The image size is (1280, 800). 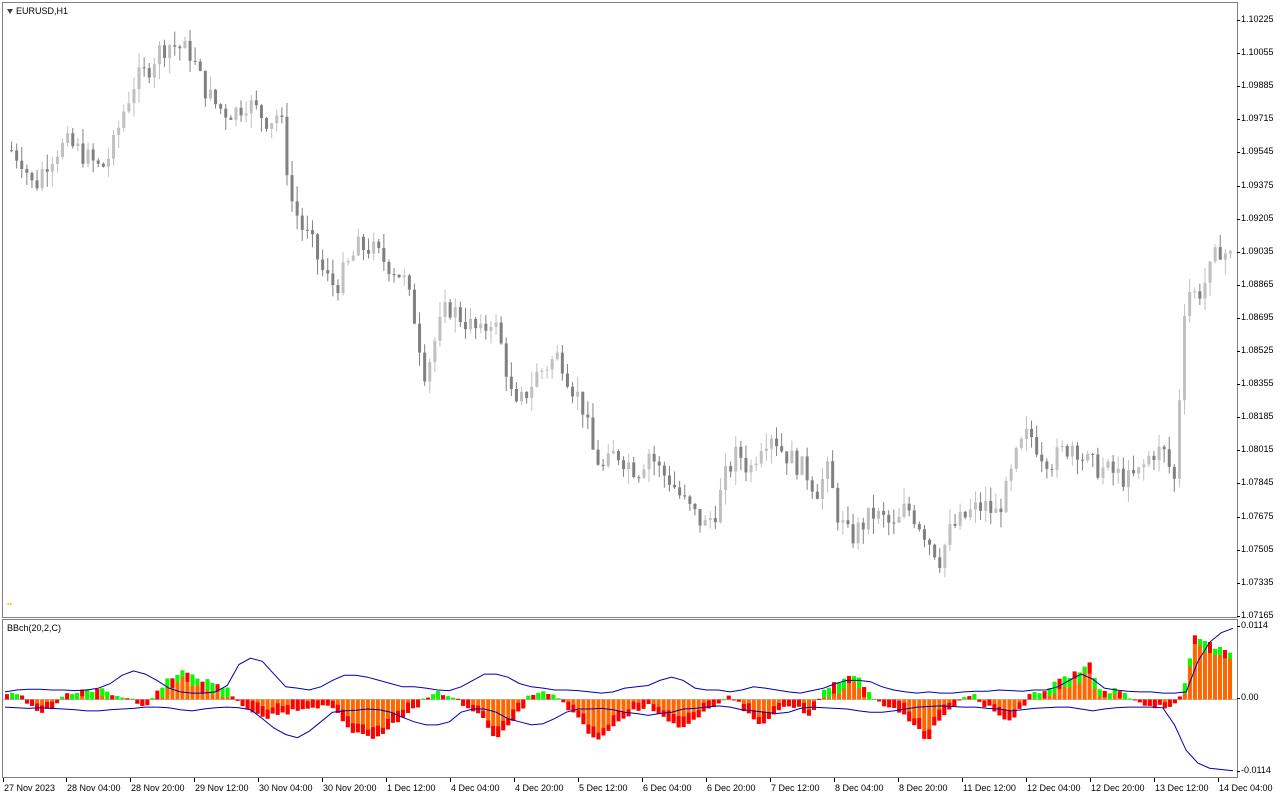 What do you see at coordinates (923, 788) in the screenshot?
I see `time-tick-label: 8 Dec 20:00` at bounding box center [923, 788].